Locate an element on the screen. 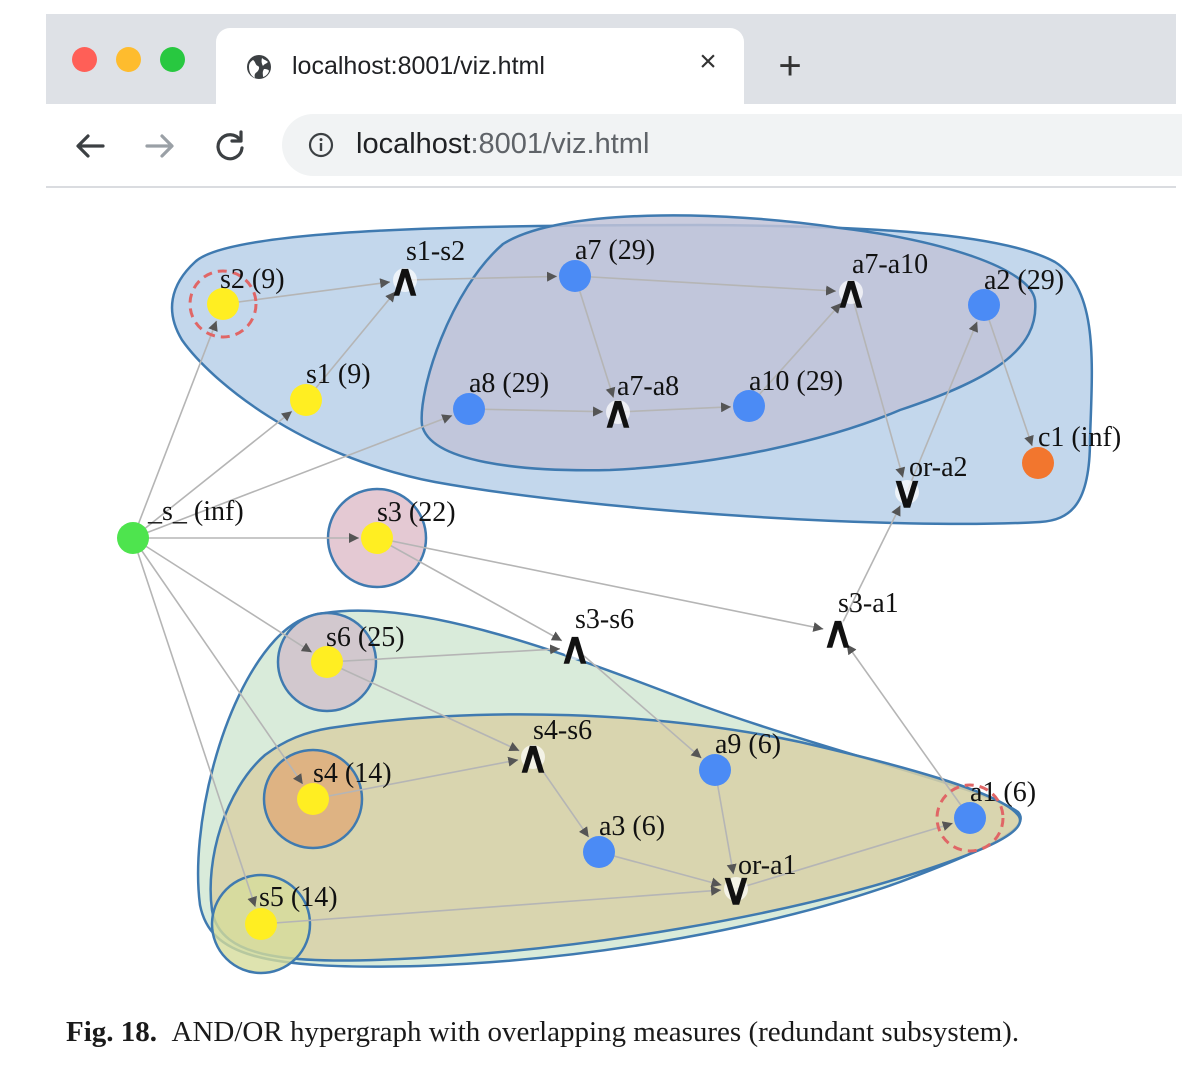  edge-s3-a1-to-or-a2 is located at coordinates (869, 569).